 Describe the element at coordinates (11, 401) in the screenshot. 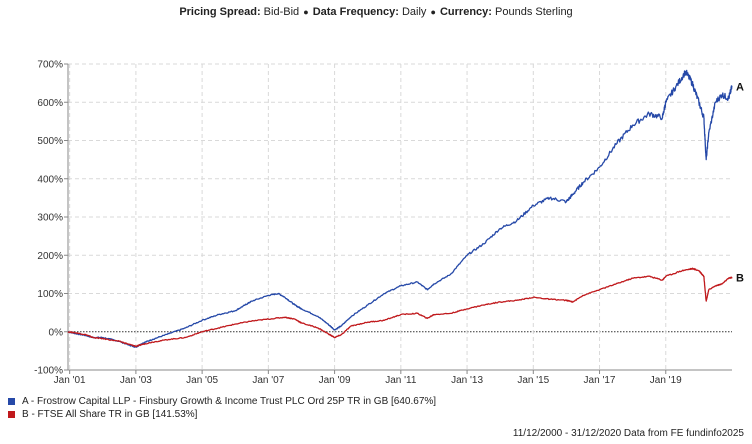

I see `legend-swatch-a` at that location.